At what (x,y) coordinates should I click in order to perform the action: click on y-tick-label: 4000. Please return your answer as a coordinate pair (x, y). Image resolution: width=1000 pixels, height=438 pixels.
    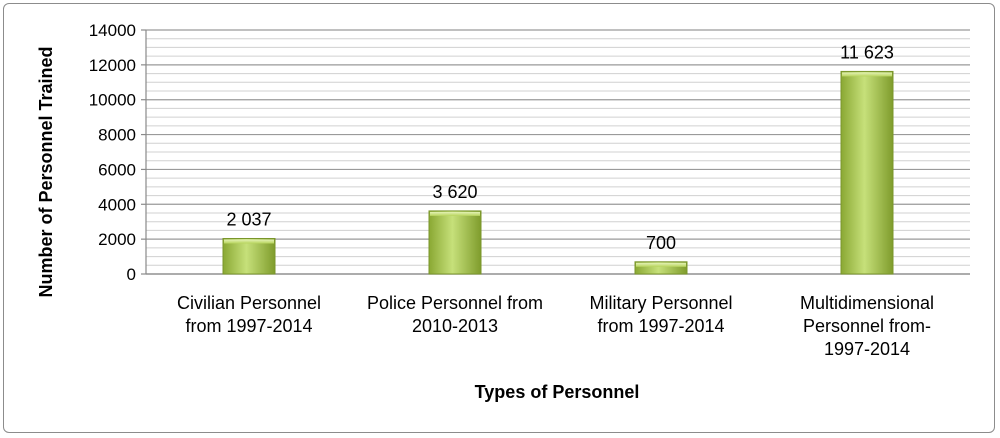
    Looking at the image, I should click on (117, 204).